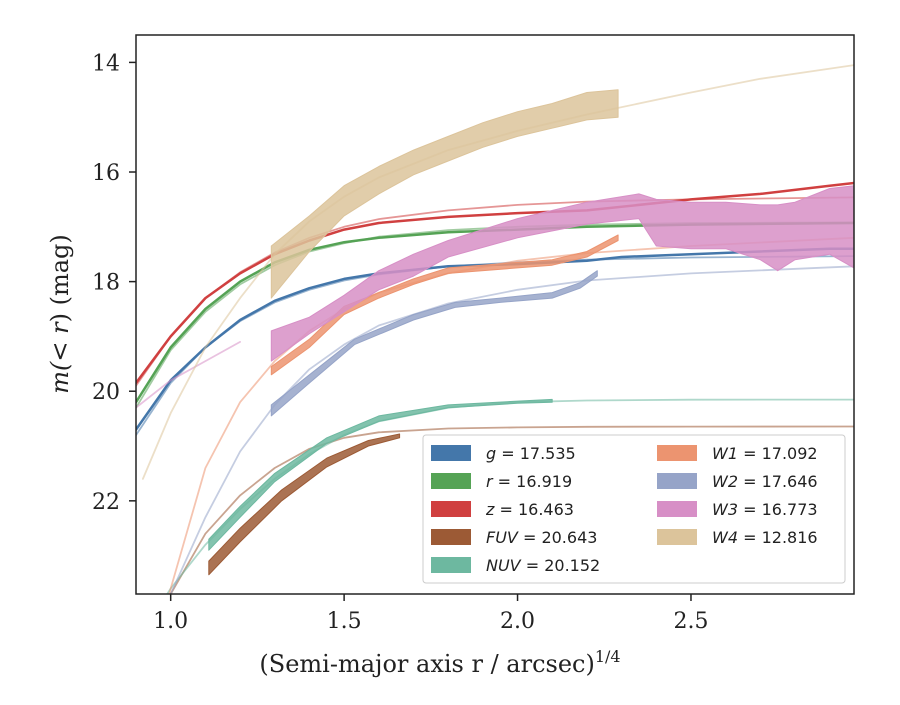  Describe the element at coordinates (517, 621) in the screenshot. I see `x-tick-label: 2.0` at that location.